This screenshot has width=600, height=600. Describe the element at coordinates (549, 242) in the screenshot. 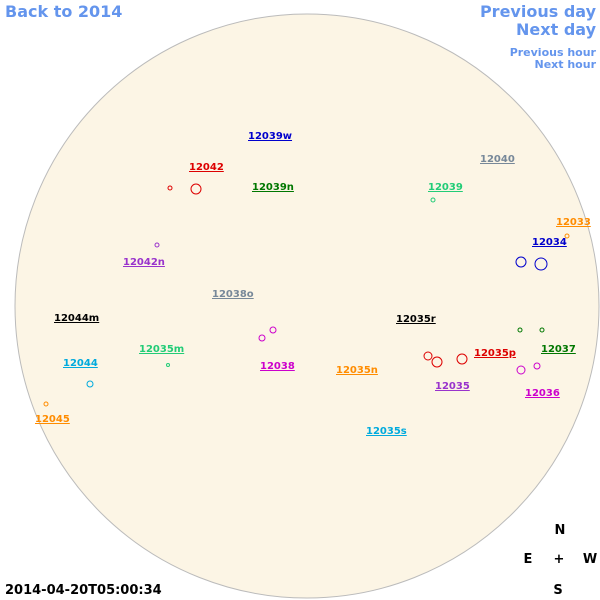

I see `region-label: 12034` at that location.